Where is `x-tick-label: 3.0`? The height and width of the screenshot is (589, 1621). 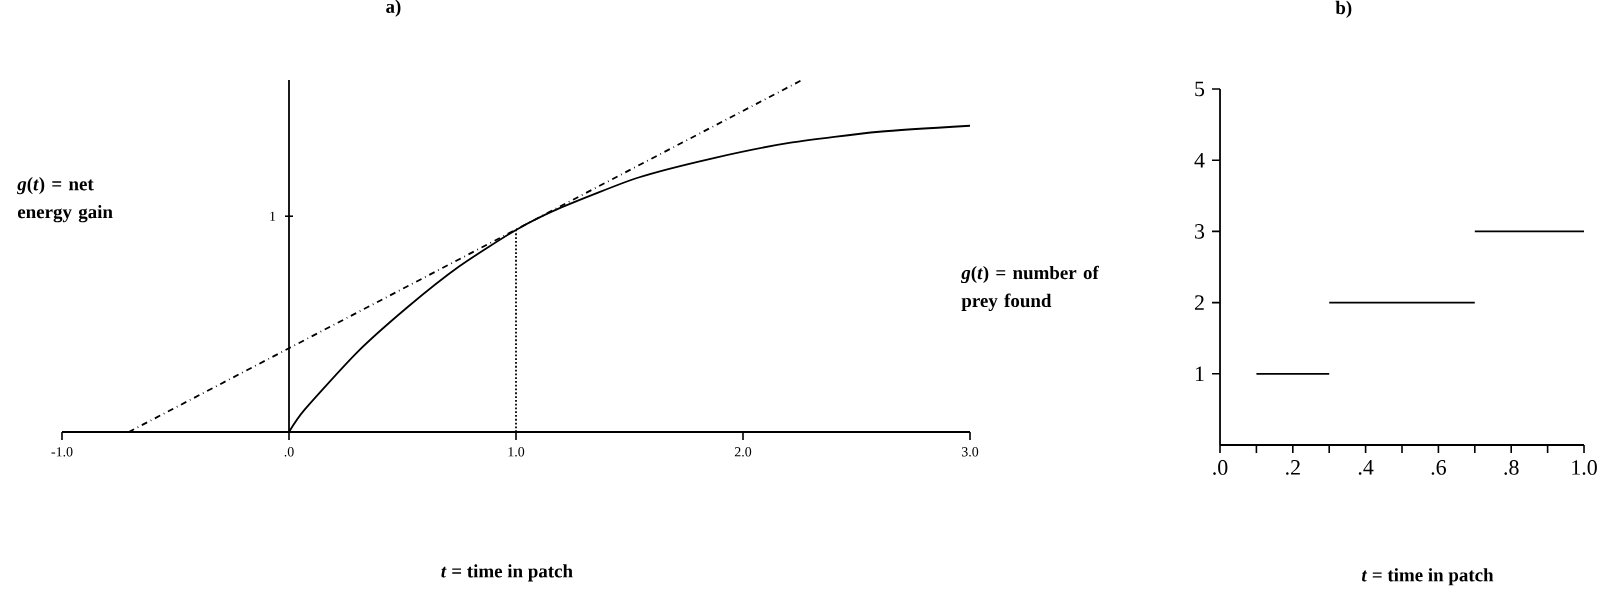
x-tick-label: 3.0 is located at coordinates (970, 452).